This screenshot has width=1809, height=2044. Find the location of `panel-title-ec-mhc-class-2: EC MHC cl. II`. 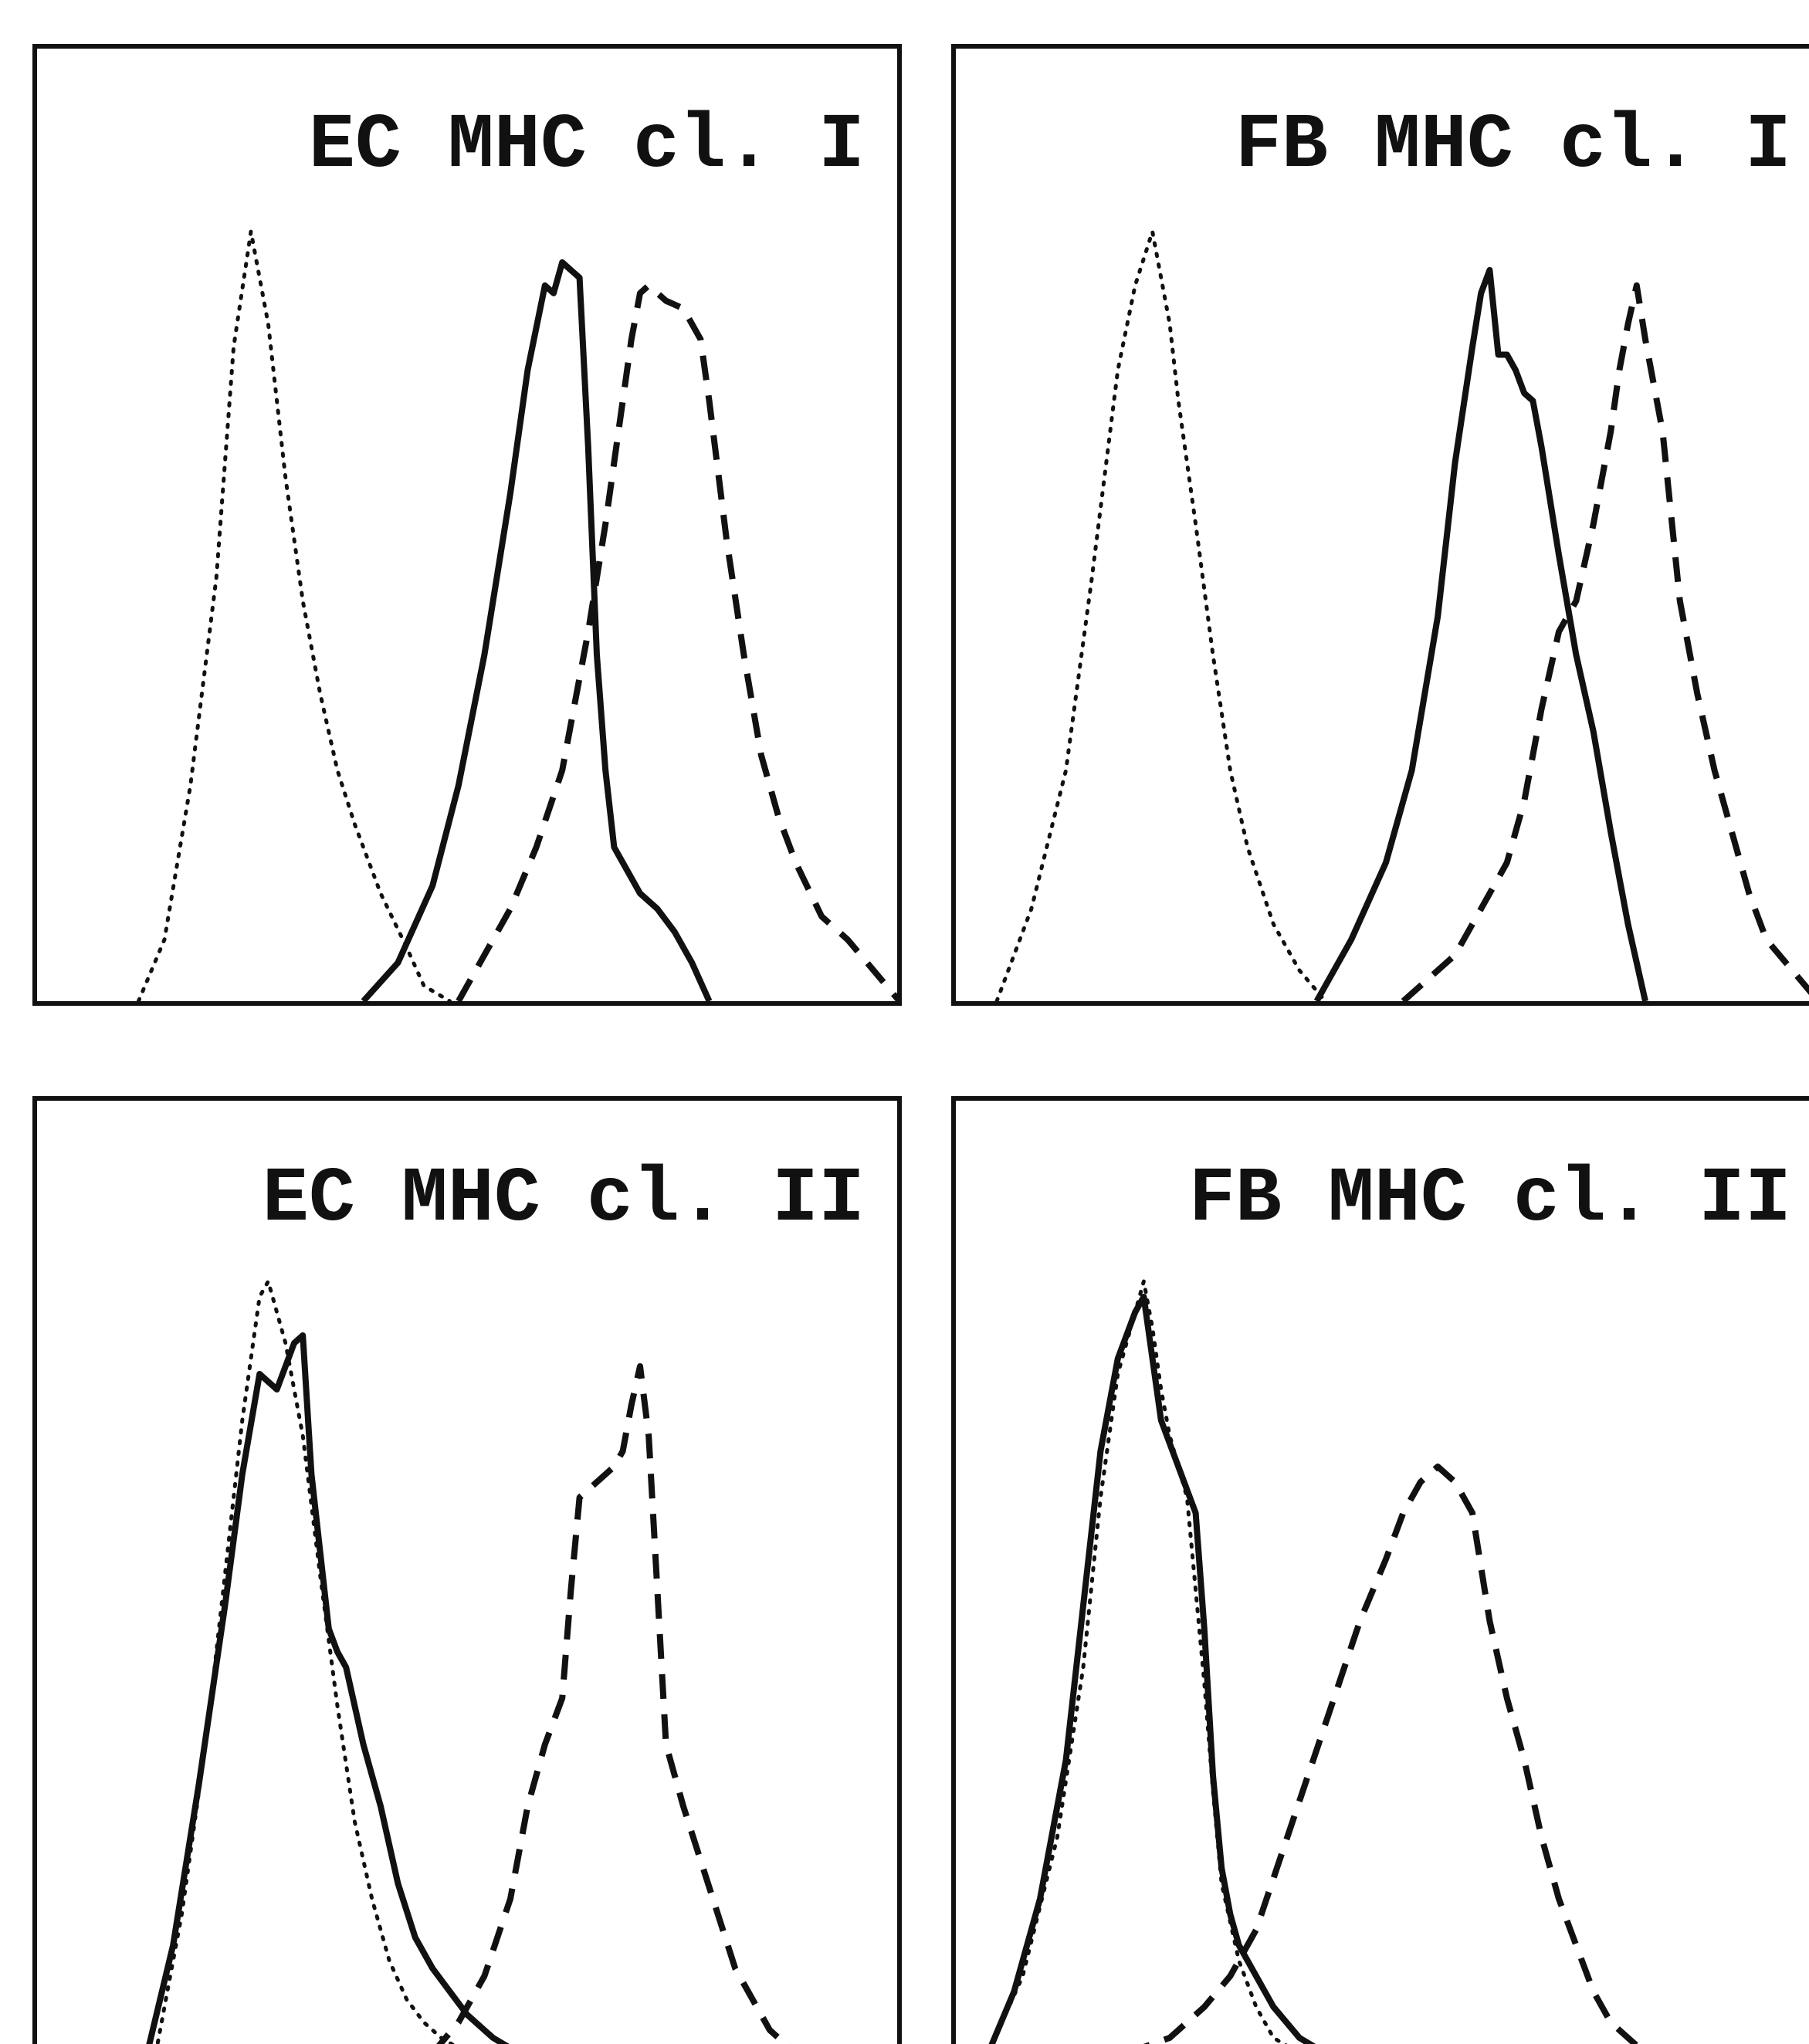

panel-title-ec-mhc-class-2: EC MHC cl. II is located at coordinates (564, 1200).